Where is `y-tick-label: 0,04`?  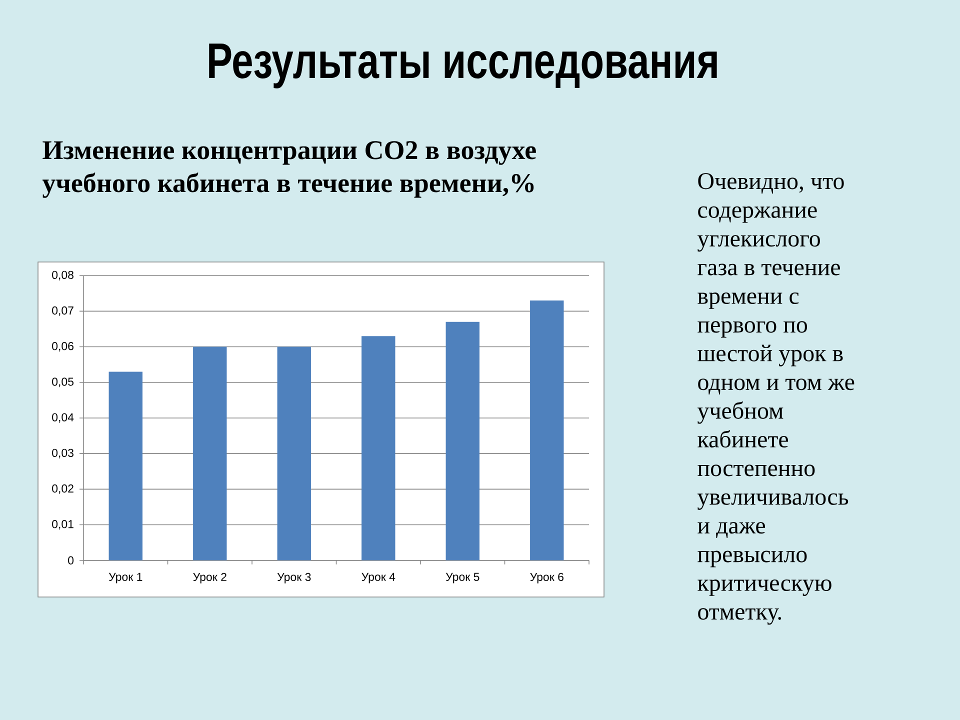 y-tick-label: 0,04 is located at coordinates (63, 418).